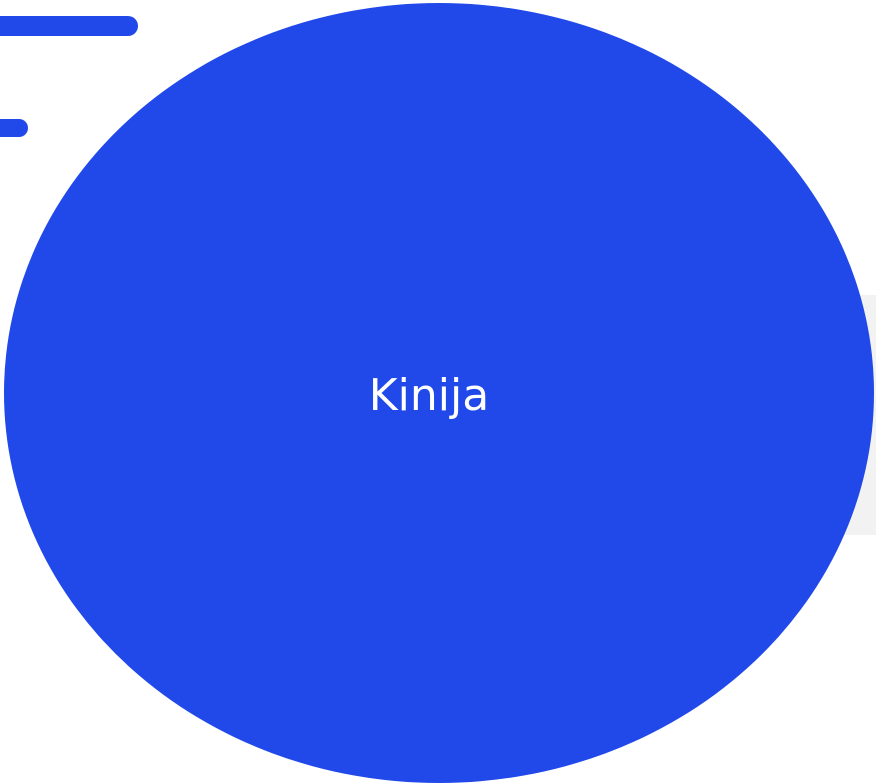 Image resolution: width=876 pixels, height=783 pixels. What do you see at coordinates (429, 395) in the screenshot?
I see `circle-label: Kinija` at bounding box center [429, 395].